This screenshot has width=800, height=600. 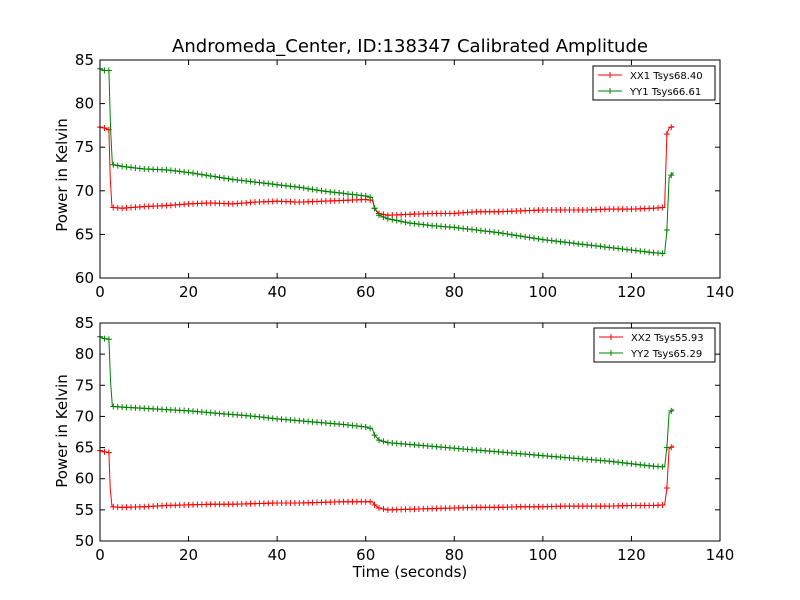 What do you see at coordinates (84, 147) in the screenshot?
I see `top-y-tick-label: 75` at bounding box center [84, 147].